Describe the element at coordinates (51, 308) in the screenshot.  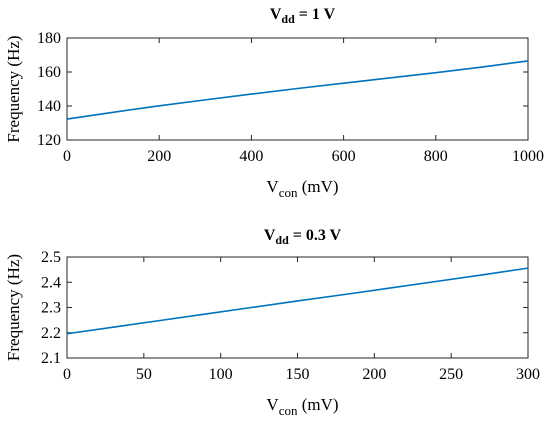
I see `y-tick-label: 2.3` at that location.